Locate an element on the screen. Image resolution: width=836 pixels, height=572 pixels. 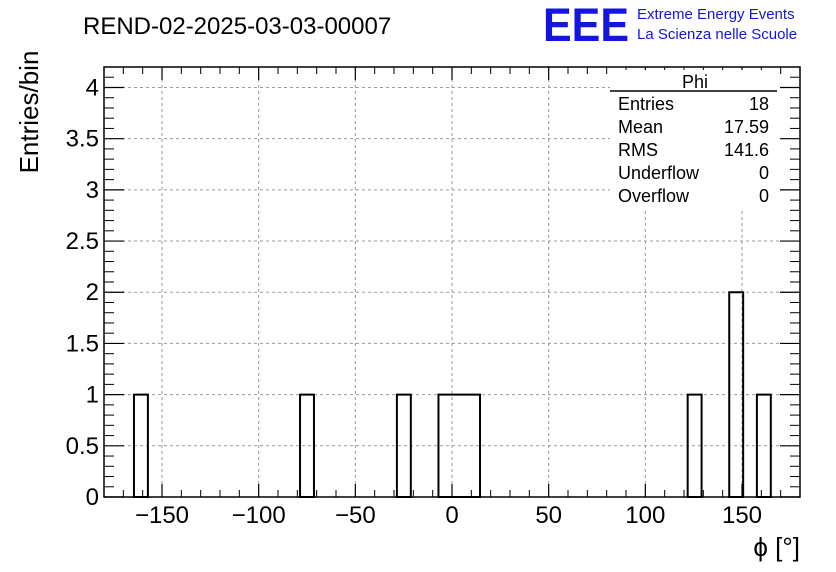
x-tick-label: −100 is located at coordinates (259, 515).